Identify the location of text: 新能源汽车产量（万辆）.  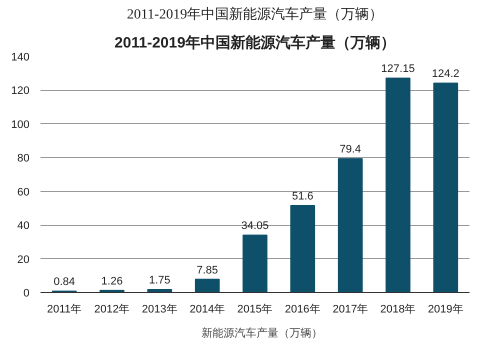
(262, 333).